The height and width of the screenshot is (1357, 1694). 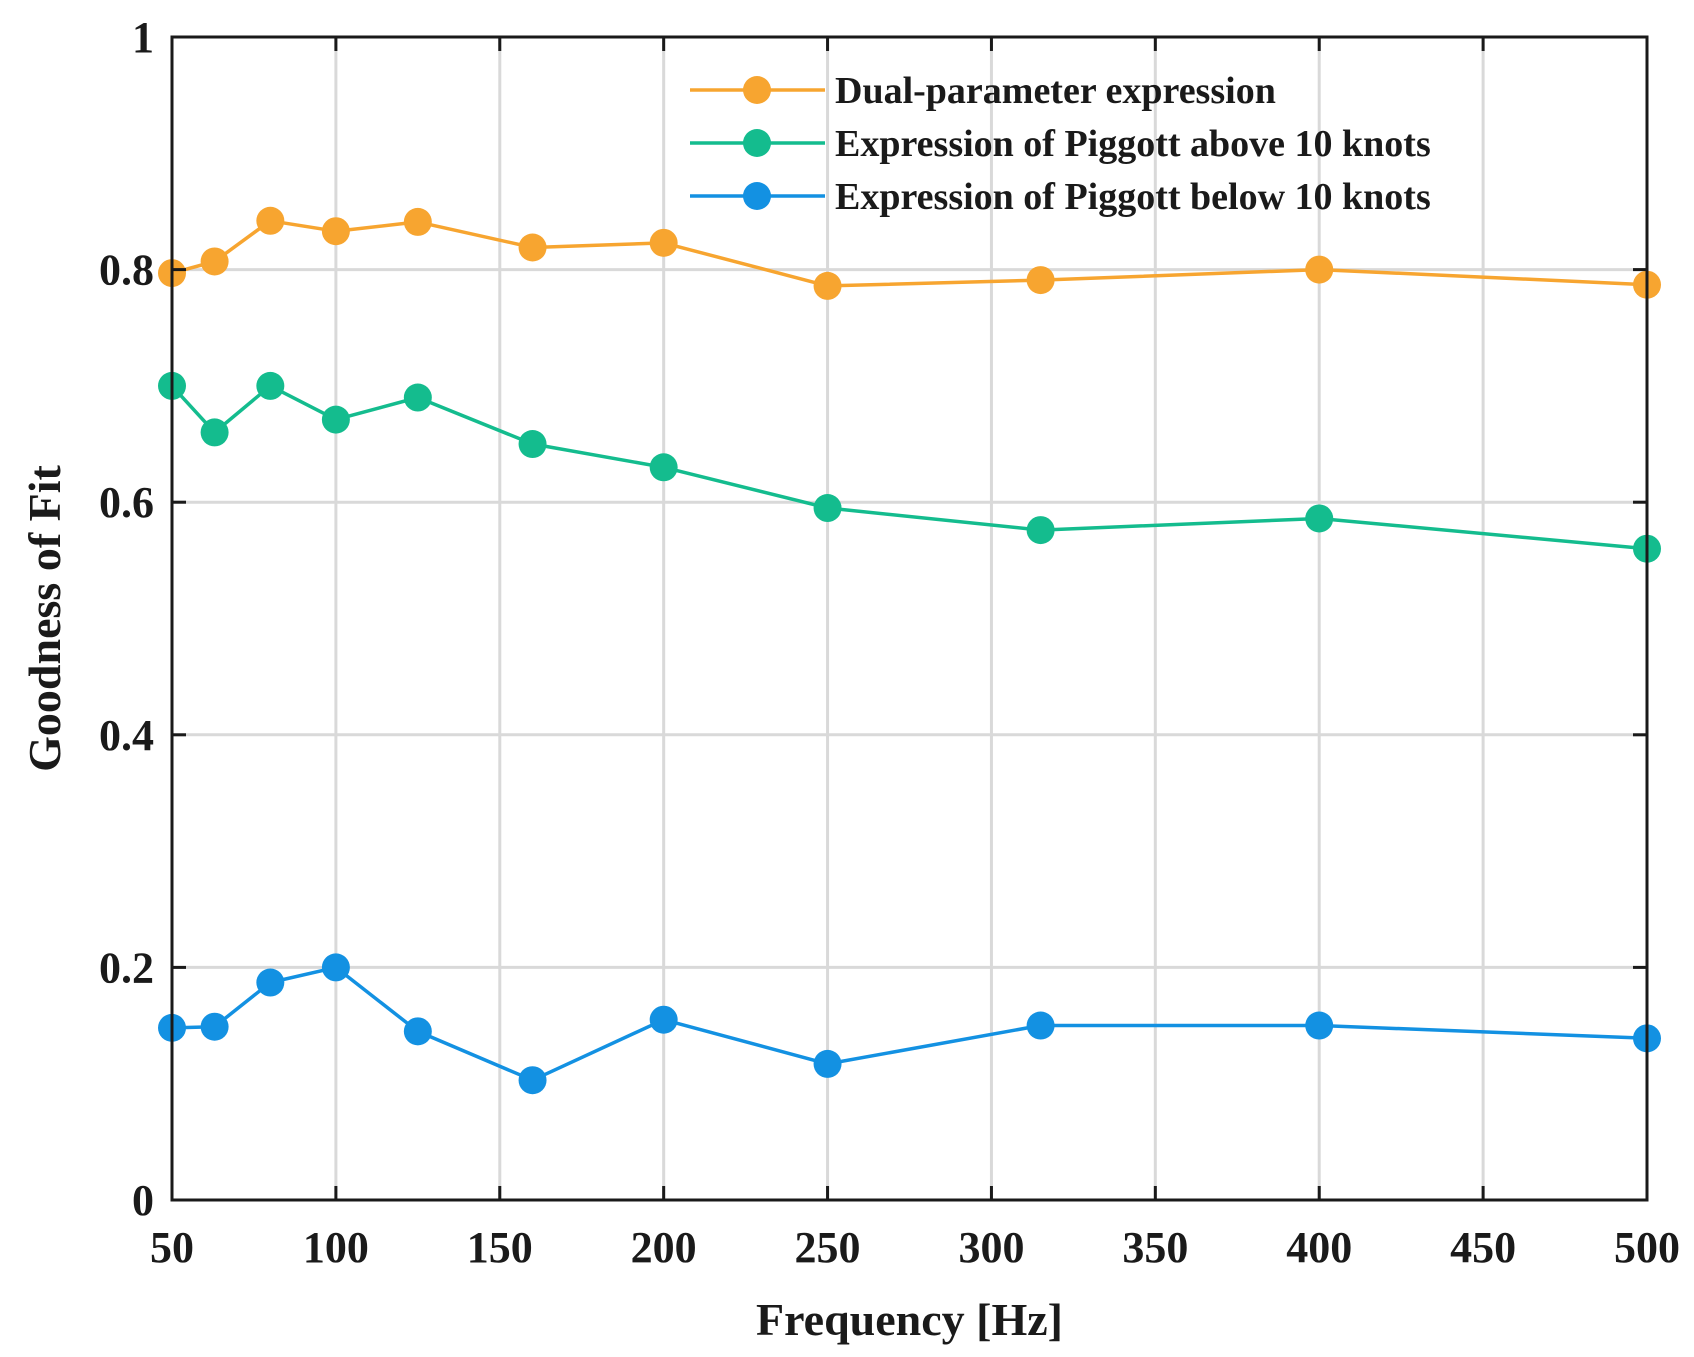 I want to click on x-tick-label: 400, so click(x=1319, y=1247).